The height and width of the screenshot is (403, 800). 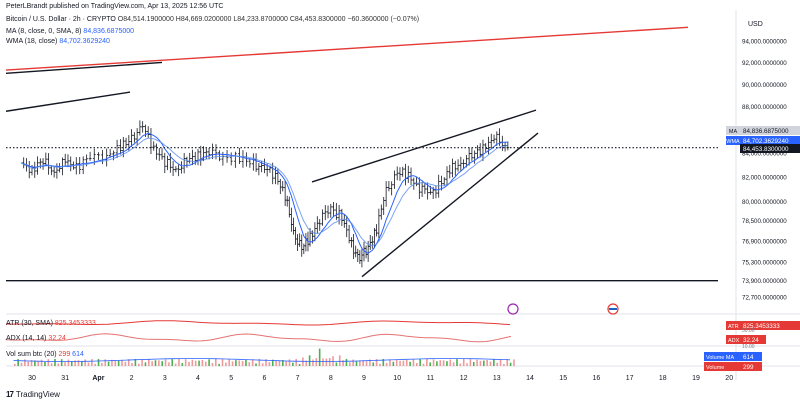 I want to click on x-tick-label: Apr, so click(x=98, y=378).